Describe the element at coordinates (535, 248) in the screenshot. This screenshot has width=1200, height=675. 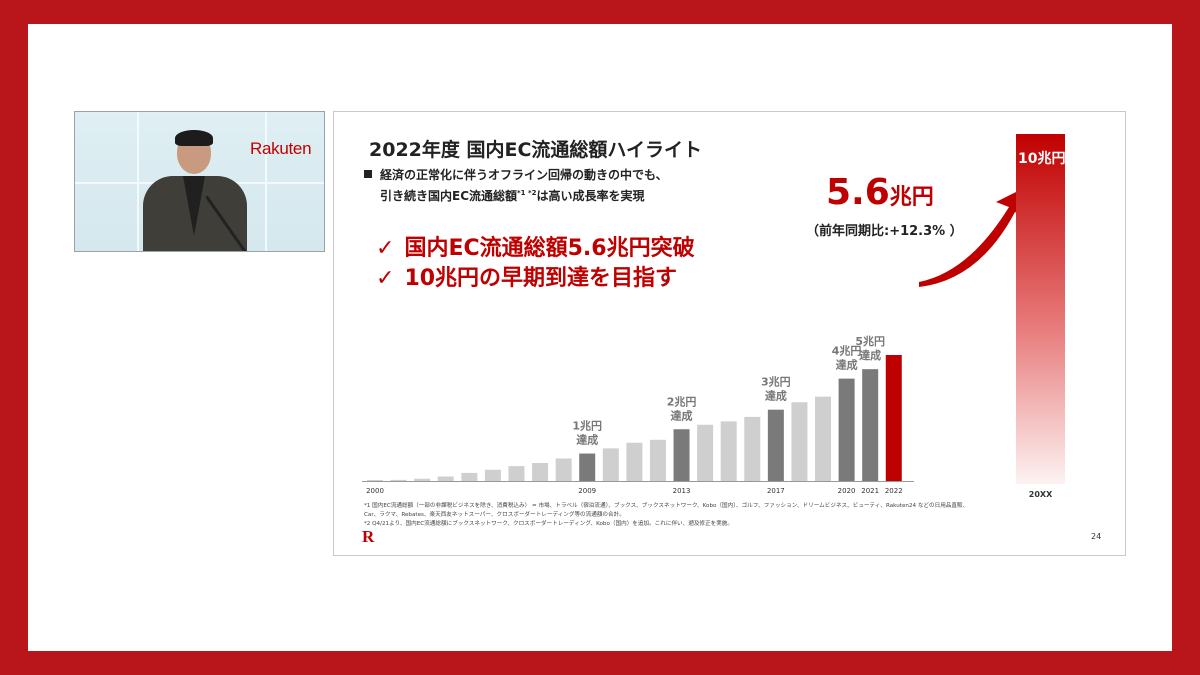
I see `check-item-1: ✓ 国内EC流通総額5.6兆円突破` at that location.